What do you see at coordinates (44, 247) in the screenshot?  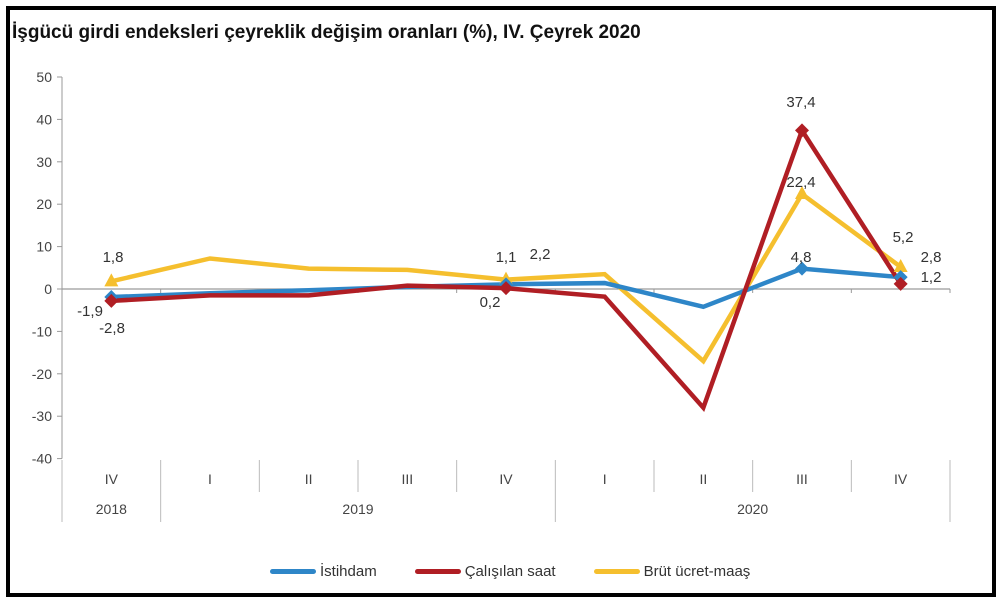 I see `y-tick-label: 10` at bounding box center [44, 247].